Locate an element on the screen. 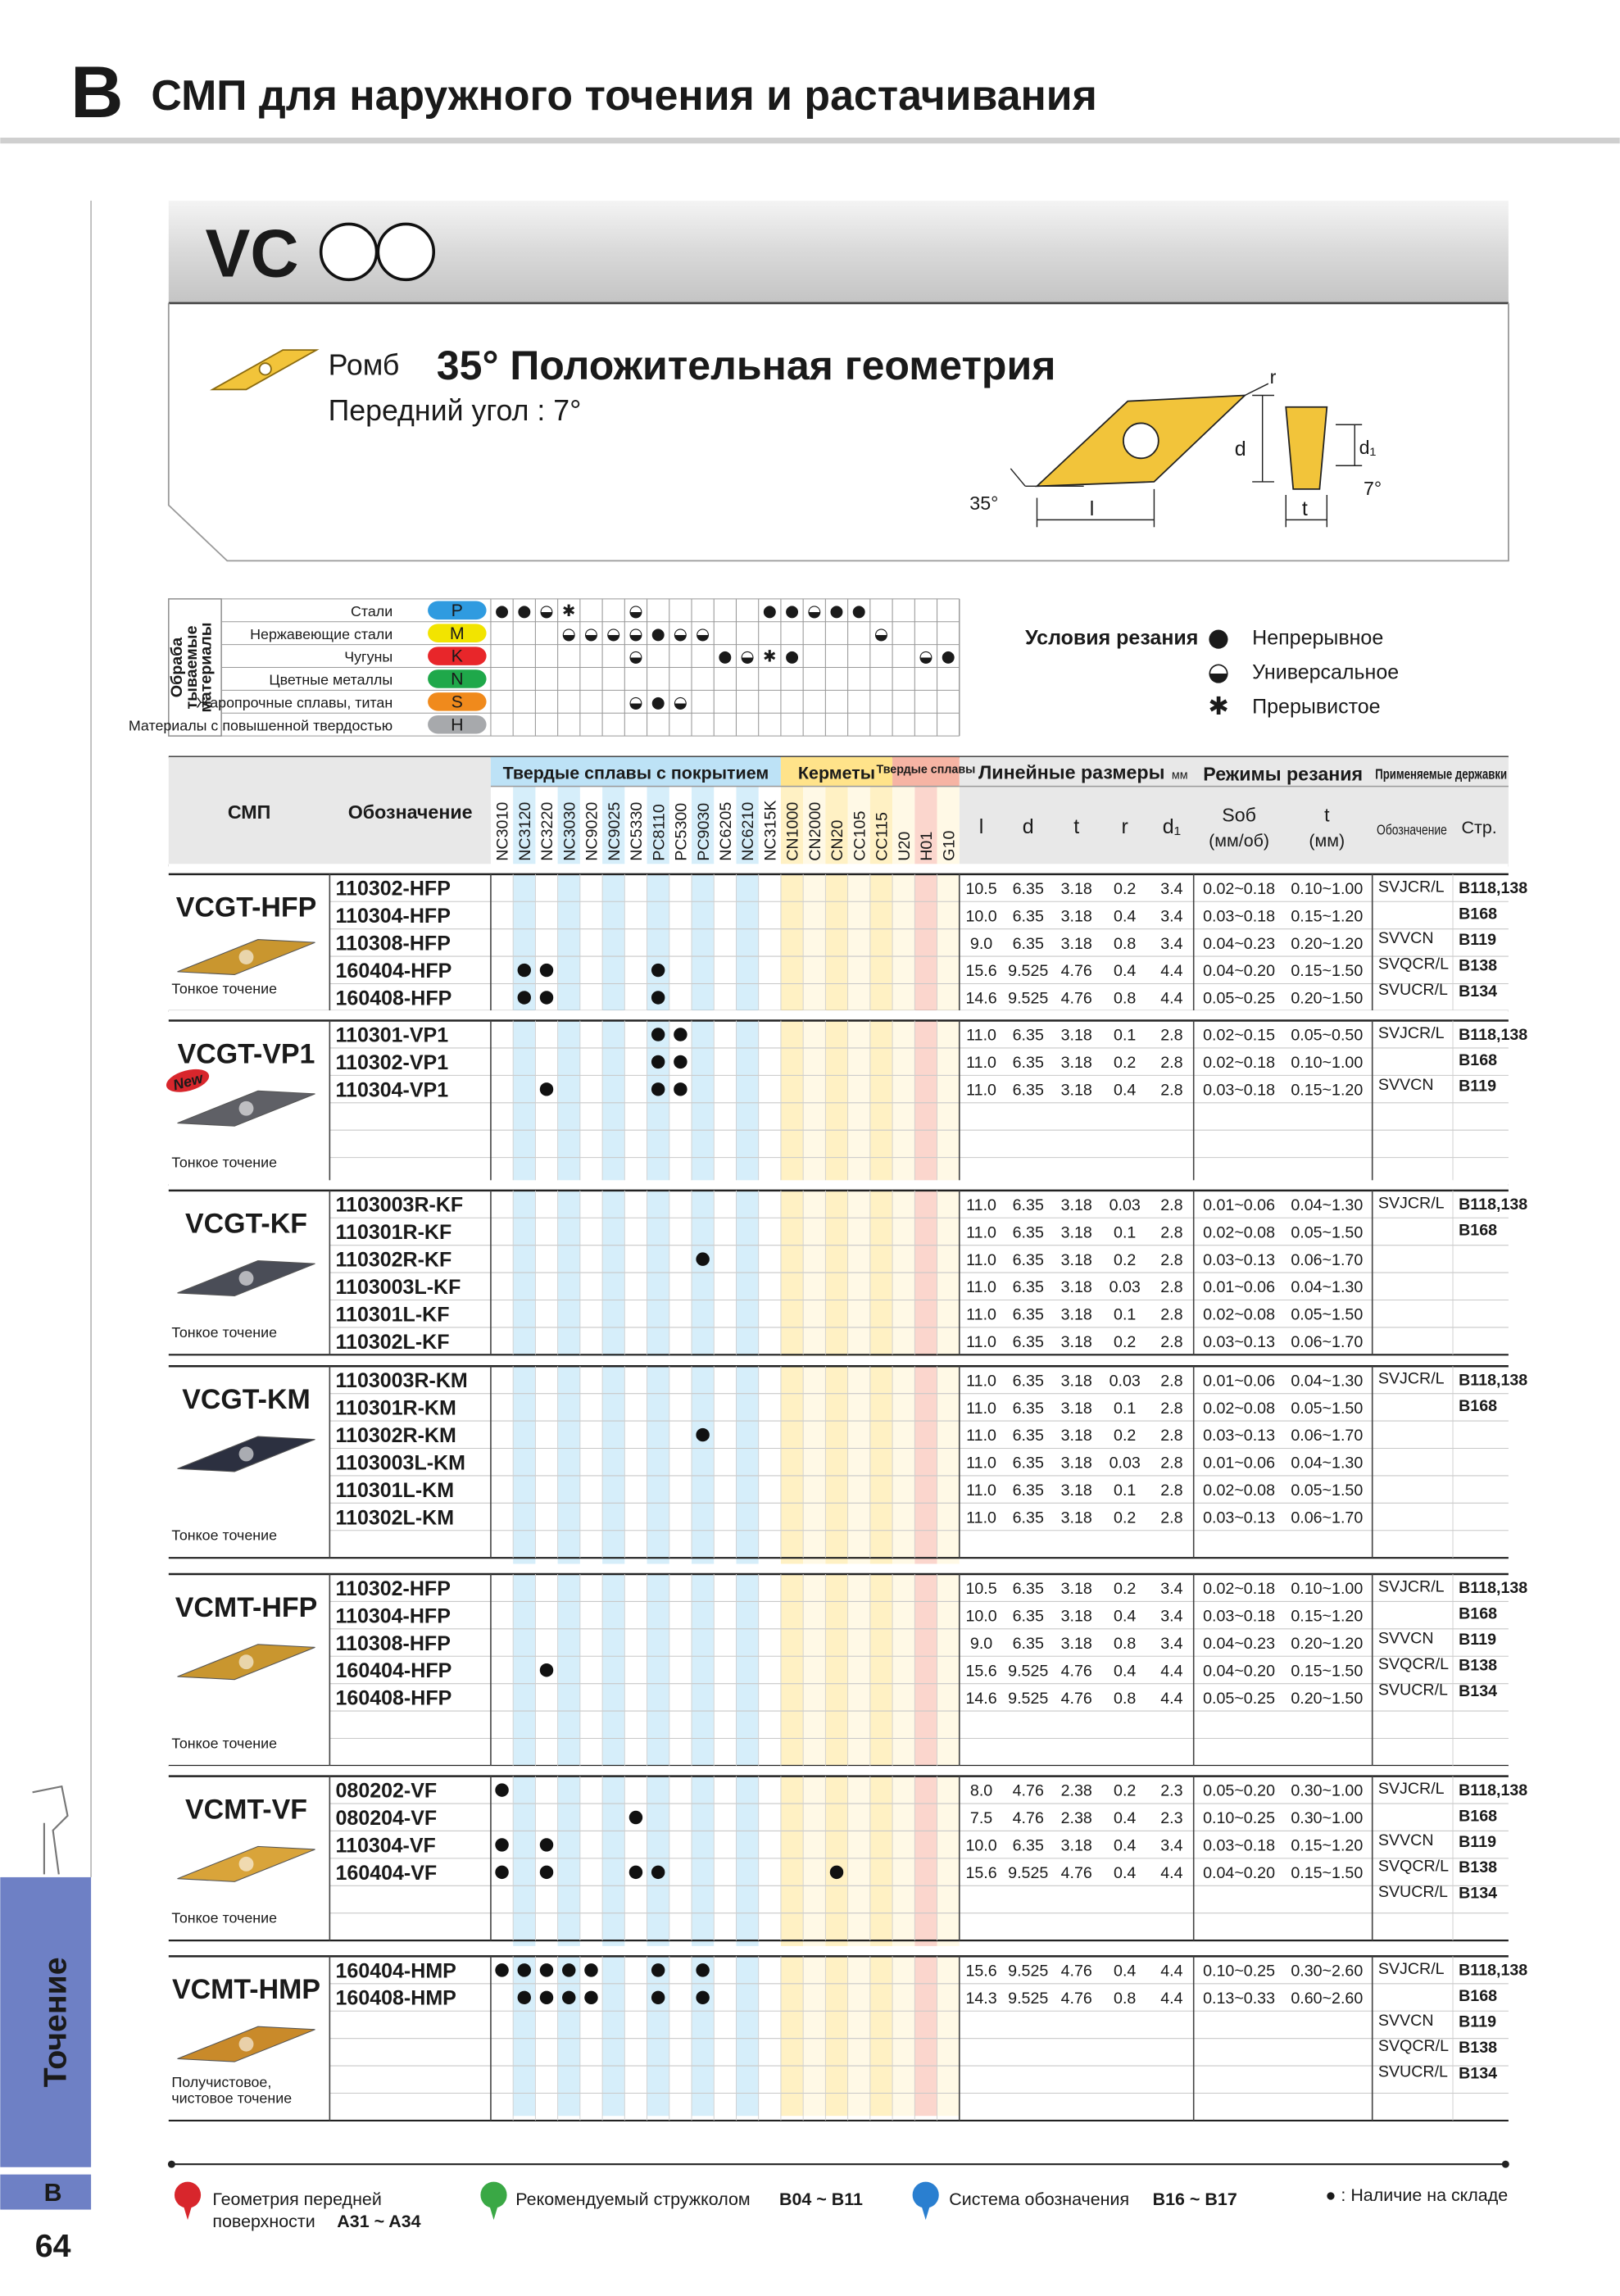 Image resolution: width=1620 pixels, height=2296 pixels. dimension: 15.6 is located at coordinates (980, 971).